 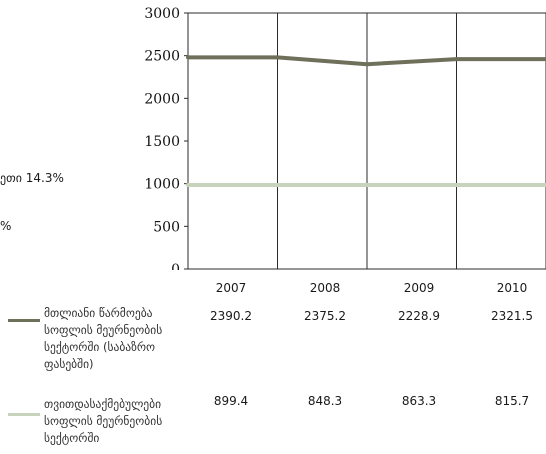 I want to click on y-tick-label-1500: 1500, so click(x=162, y=142).